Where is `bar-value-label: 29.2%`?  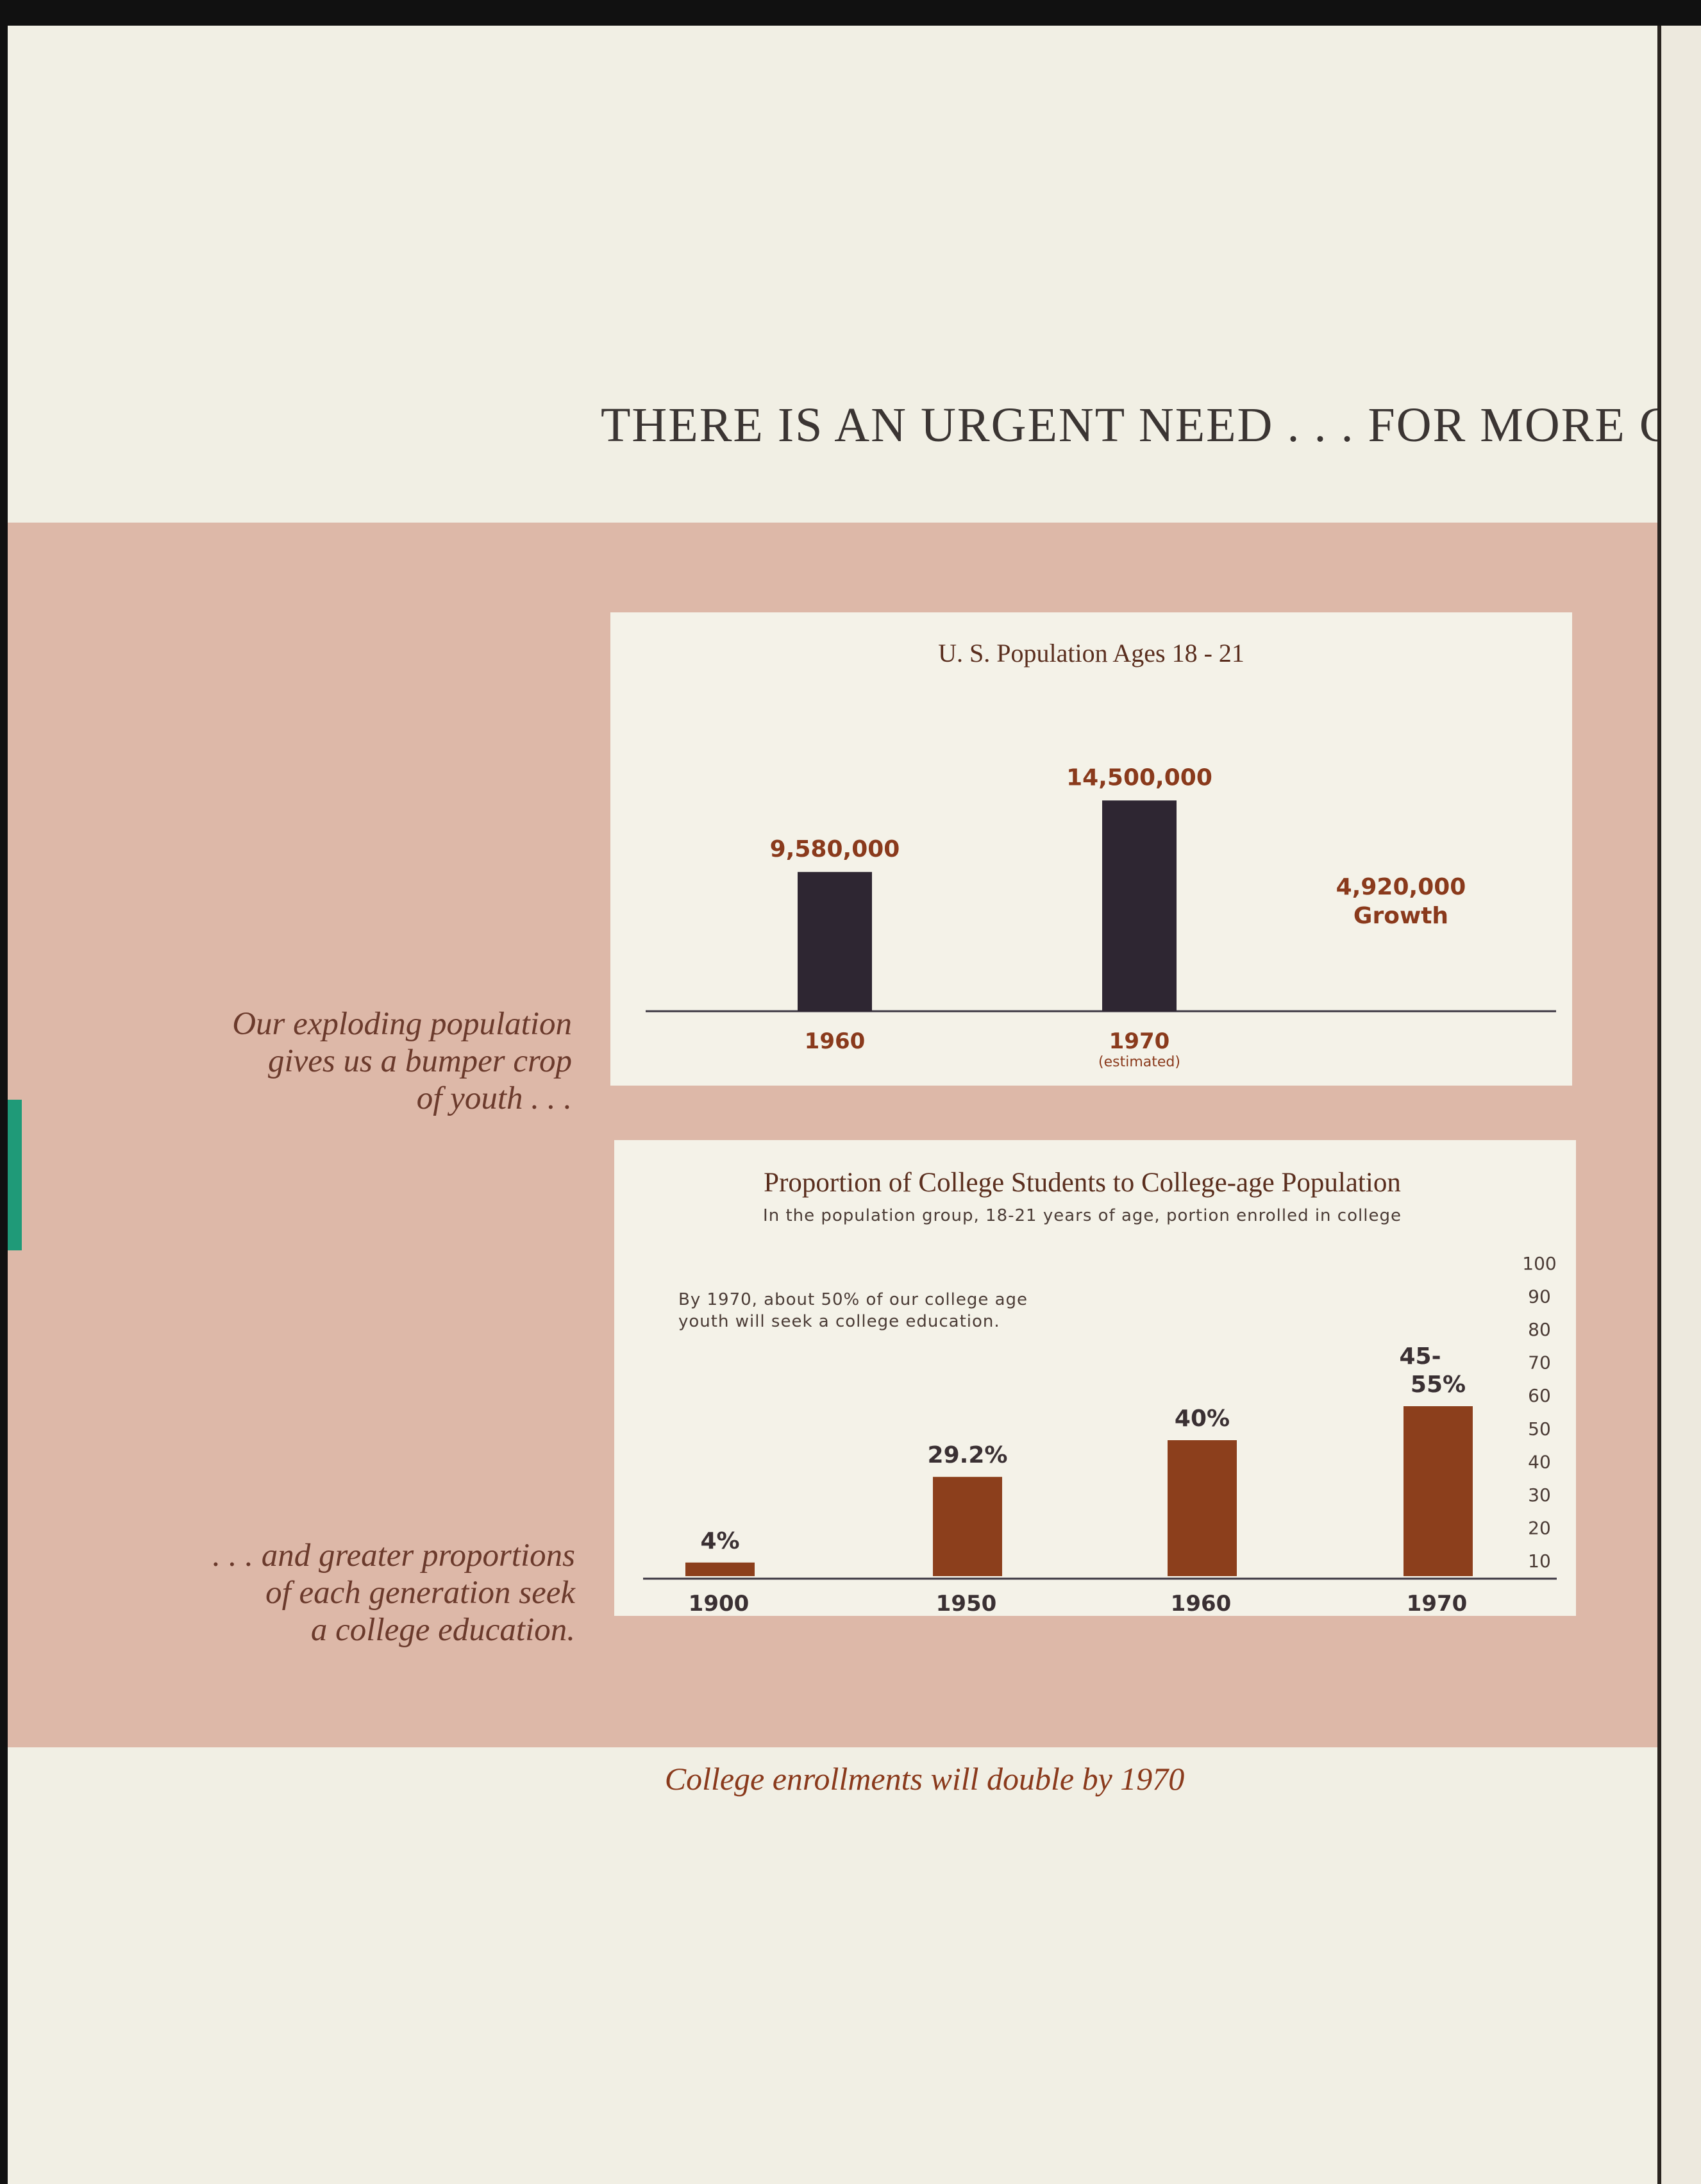
bar-value-label: 29.2% is located at coordinates (968, 1455).